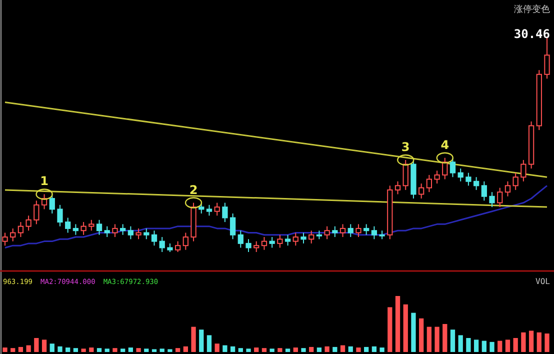 This screenshot has height=354, width=554. I want to click on annotation: 4, so click(445, 145).